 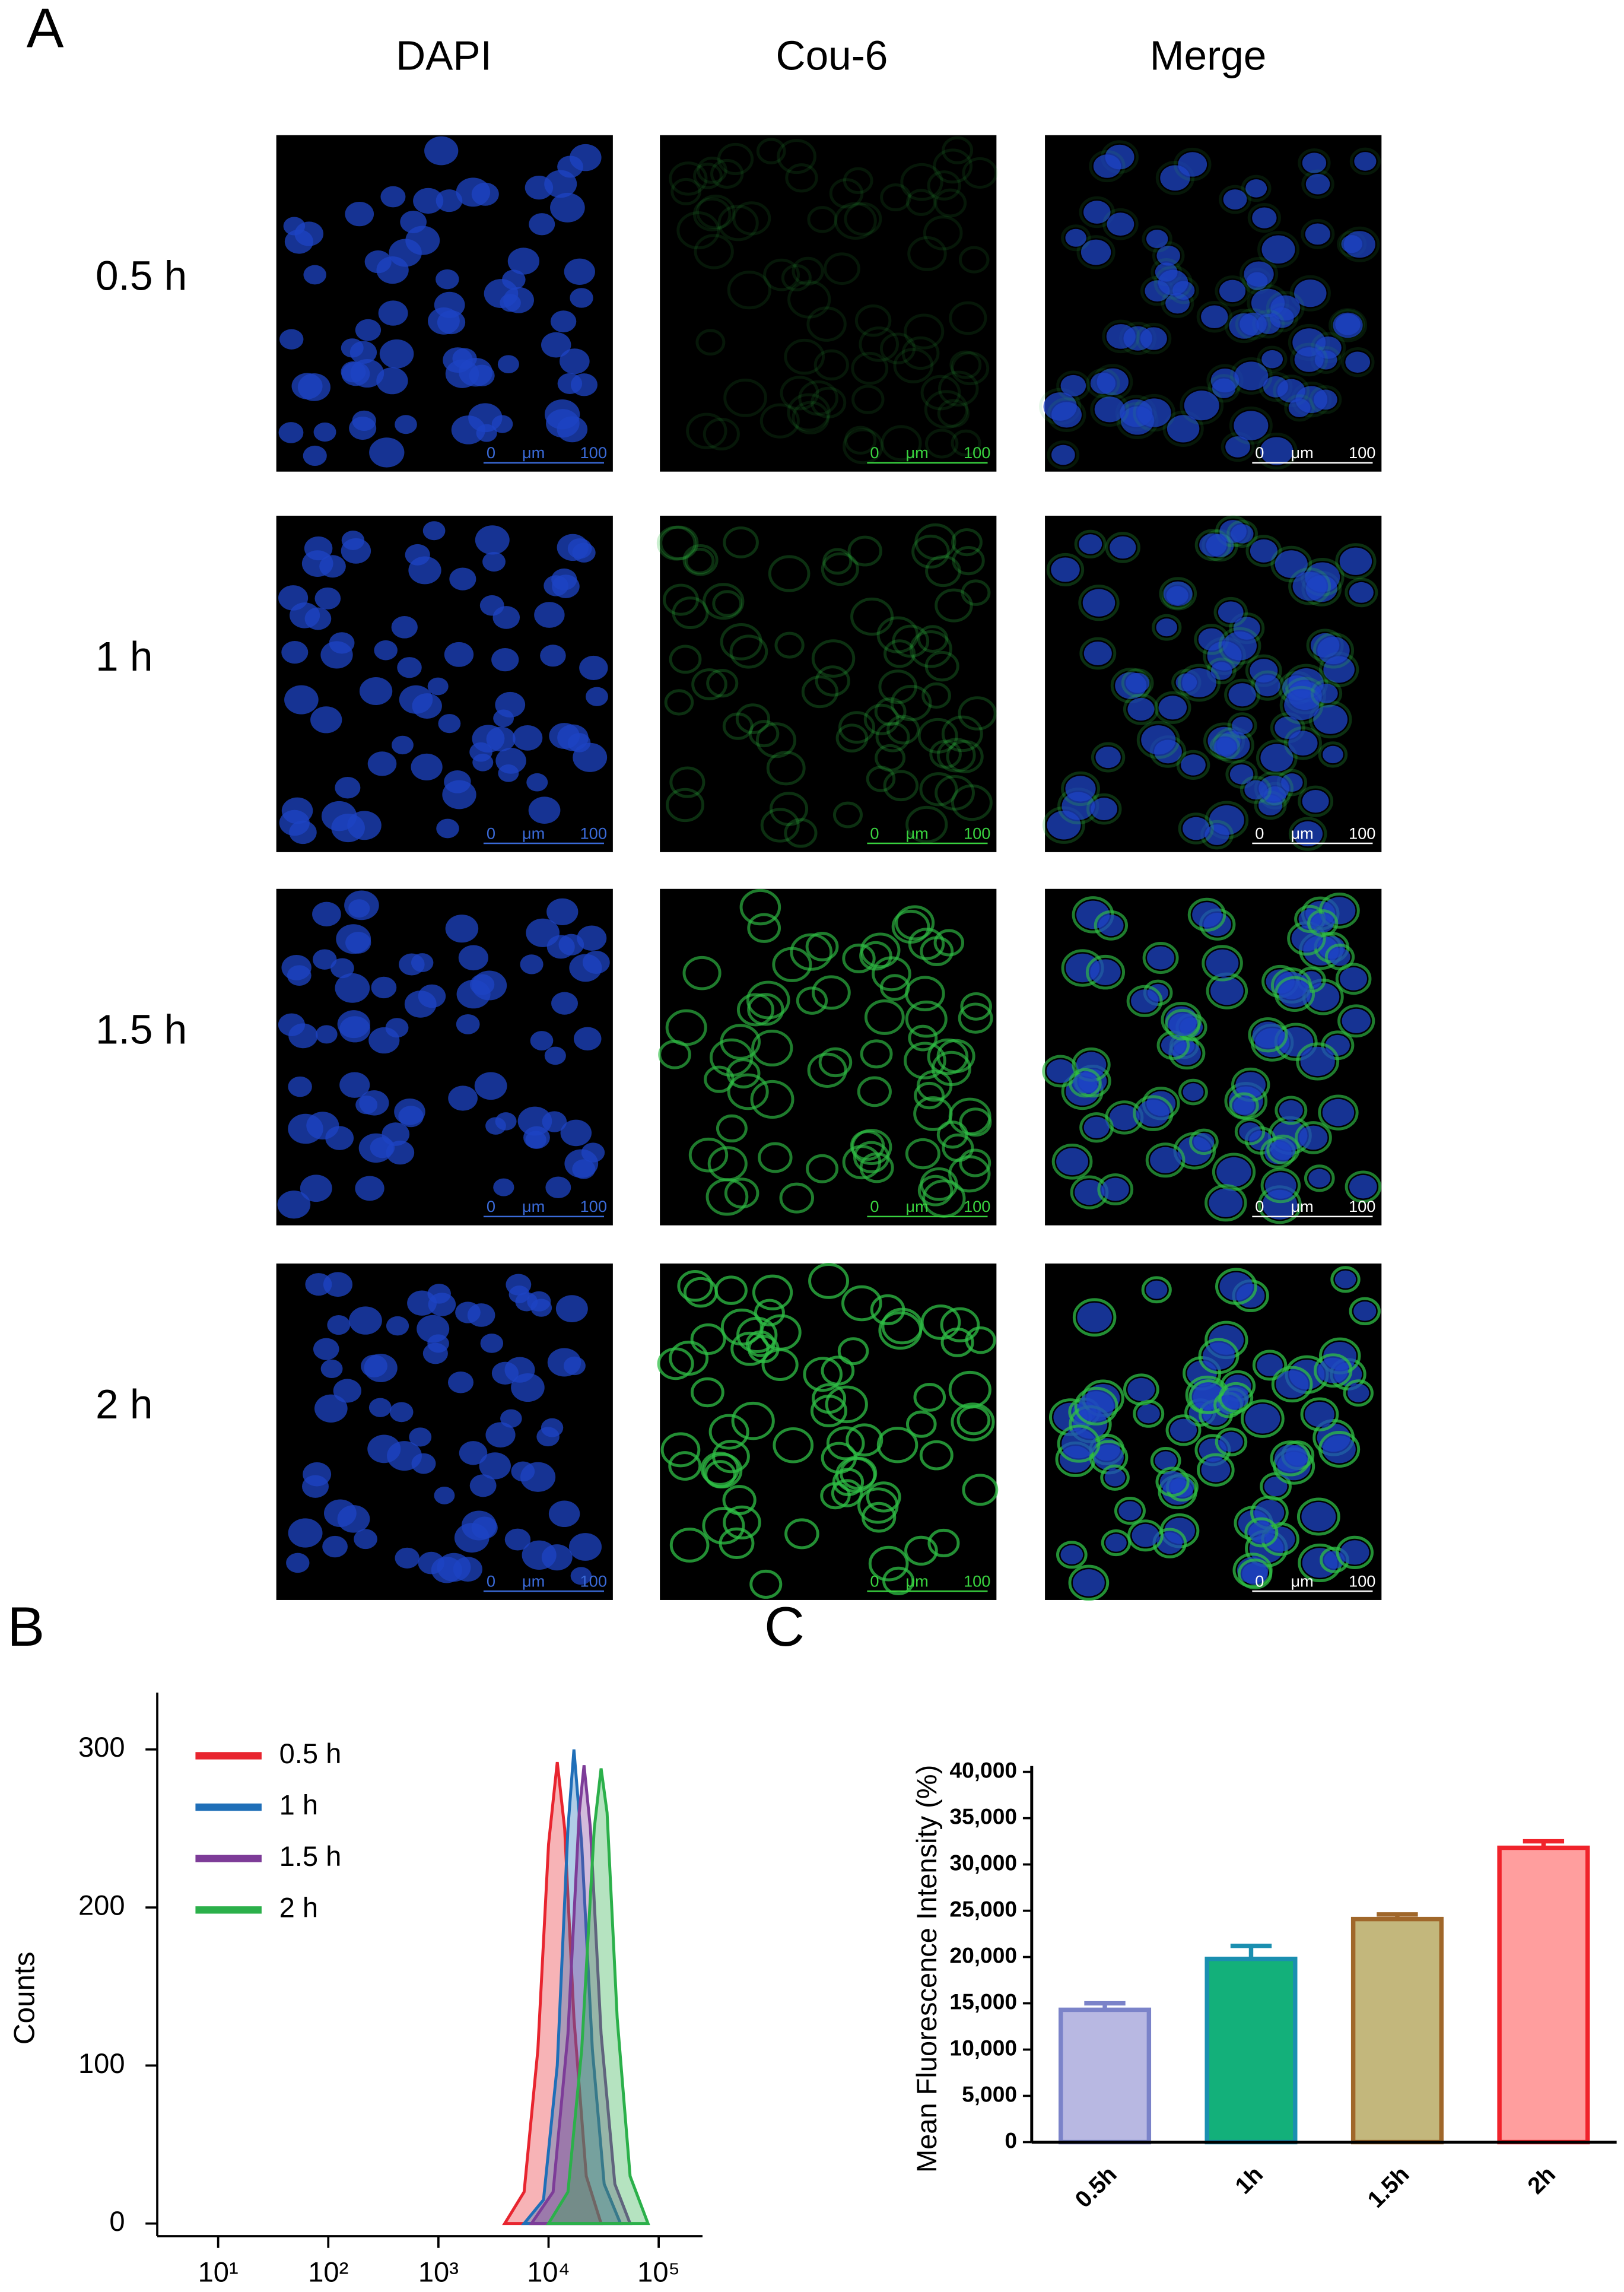 What do you see at coordinates (533, 1206) in the screenshot?
I see `scale-bar-label: μm` at bounding box center [533, 1206].